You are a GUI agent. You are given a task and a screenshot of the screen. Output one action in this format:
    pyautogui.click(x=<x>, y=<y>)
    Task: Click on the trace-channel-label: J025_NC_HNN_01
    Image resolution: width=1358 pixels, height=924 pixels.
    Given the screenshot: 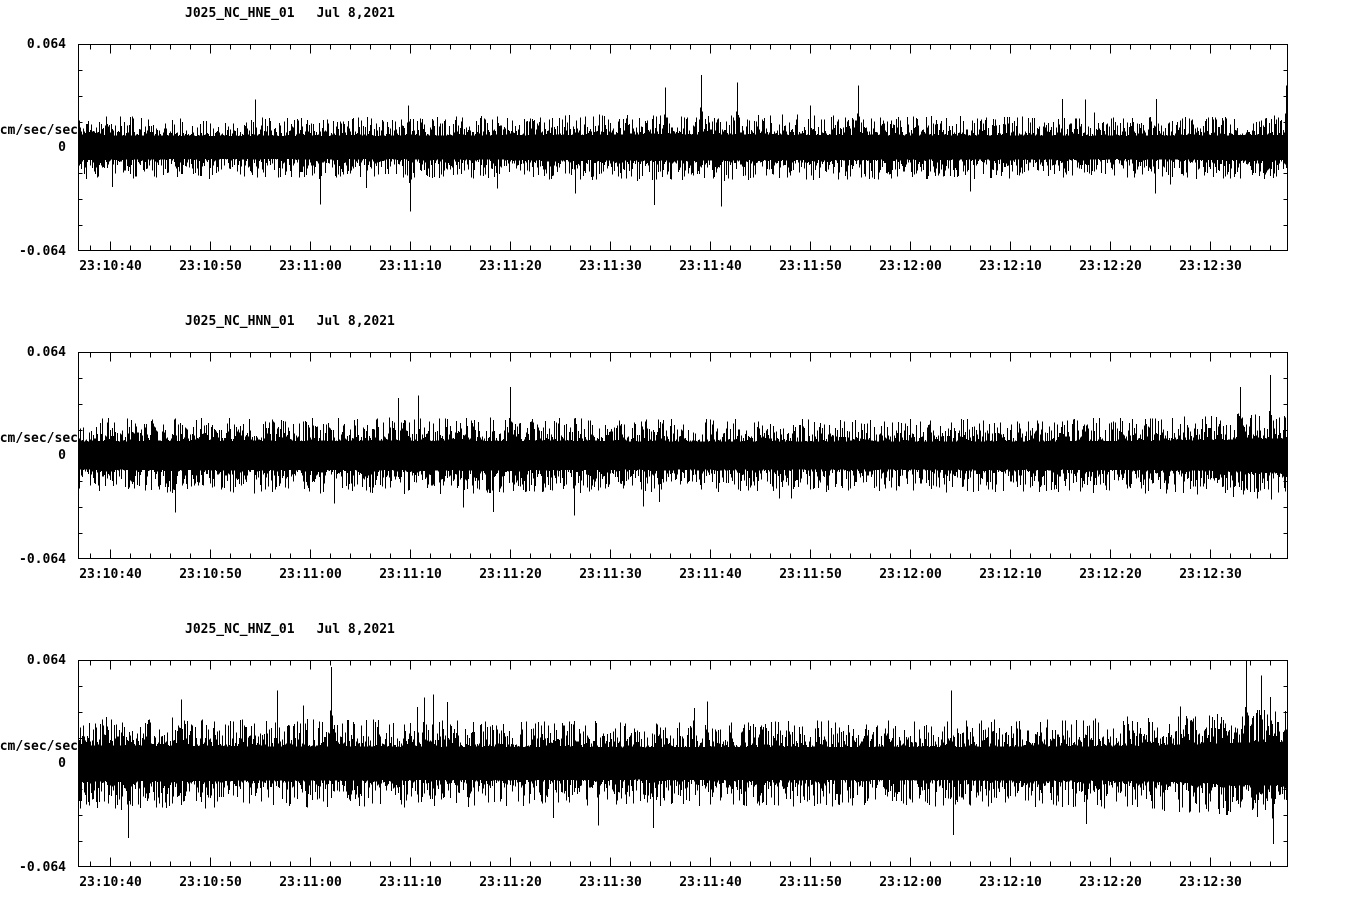 What is the action you would take?
    pyautogui.click(x=240, y=321)
    